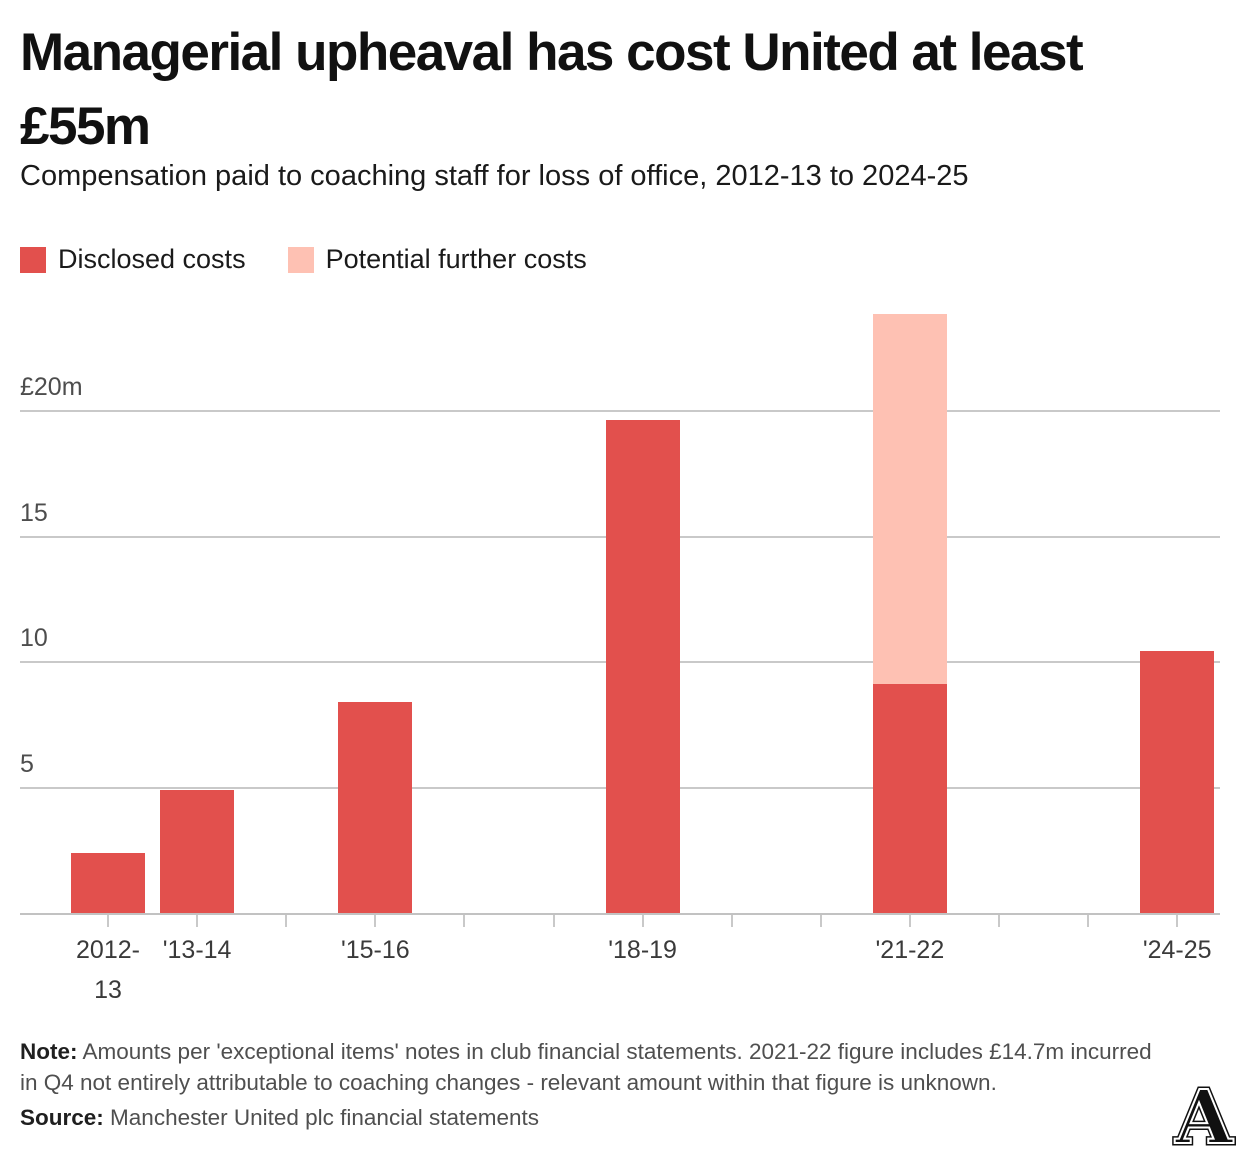  What do you see at coordinates (27, 764) in the screenshot?
I see `y-axis-label-5: 5` at bounding box center [27, 764].